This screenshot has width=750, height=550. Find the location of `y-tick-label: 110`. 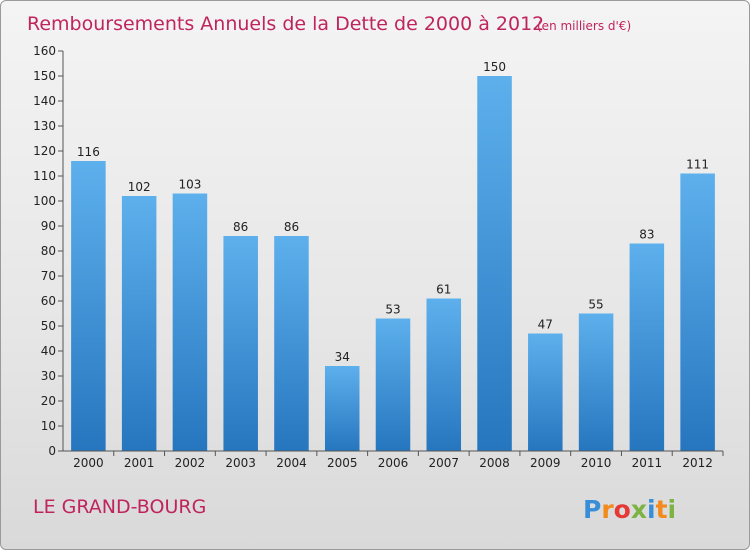

y-tick-label: 110 is located at coordinates (44, 176).